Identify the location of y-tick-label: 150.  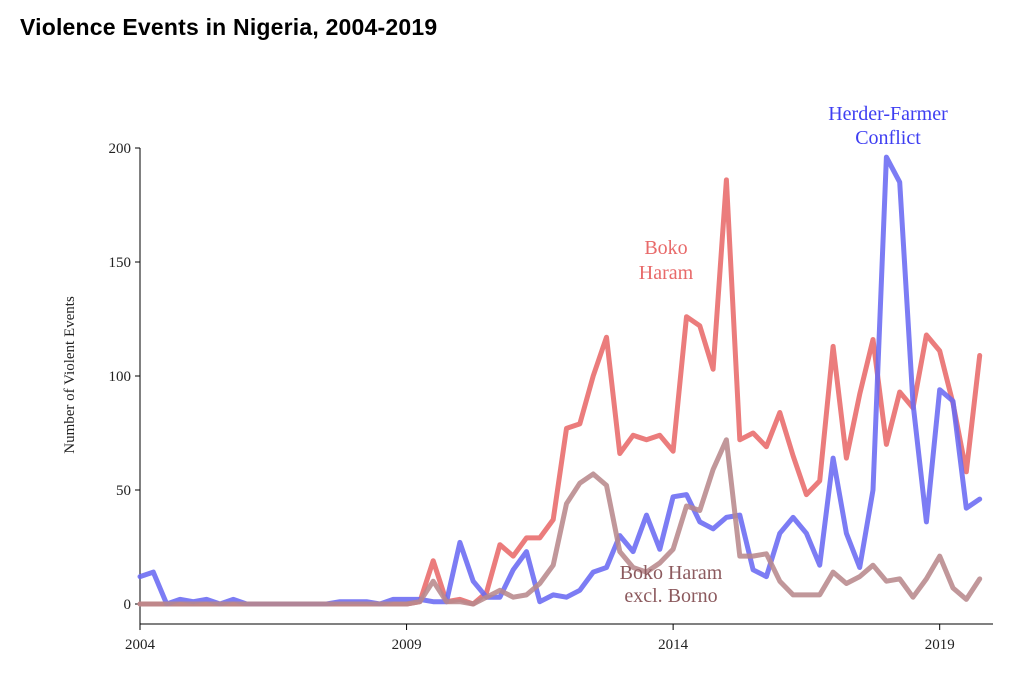
(120, 263).